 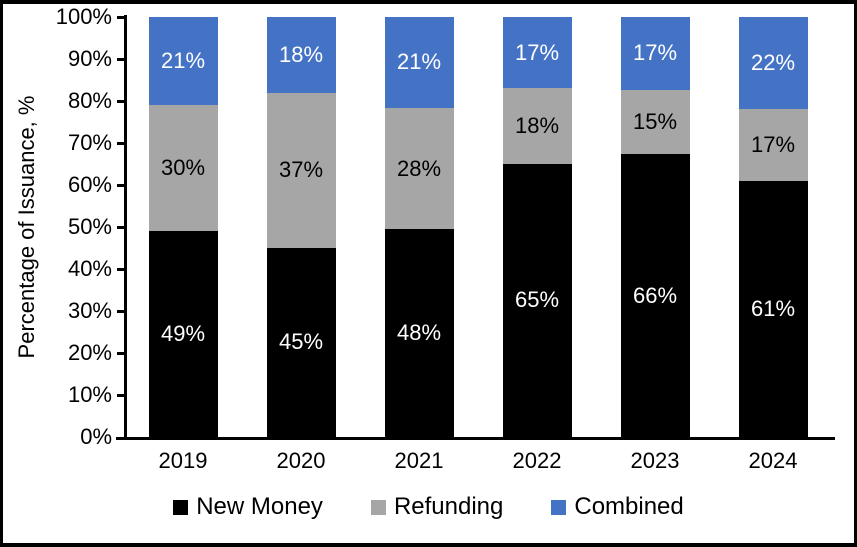 I want to click on bar-segment-label: 45%, so click(x=301, y=342).